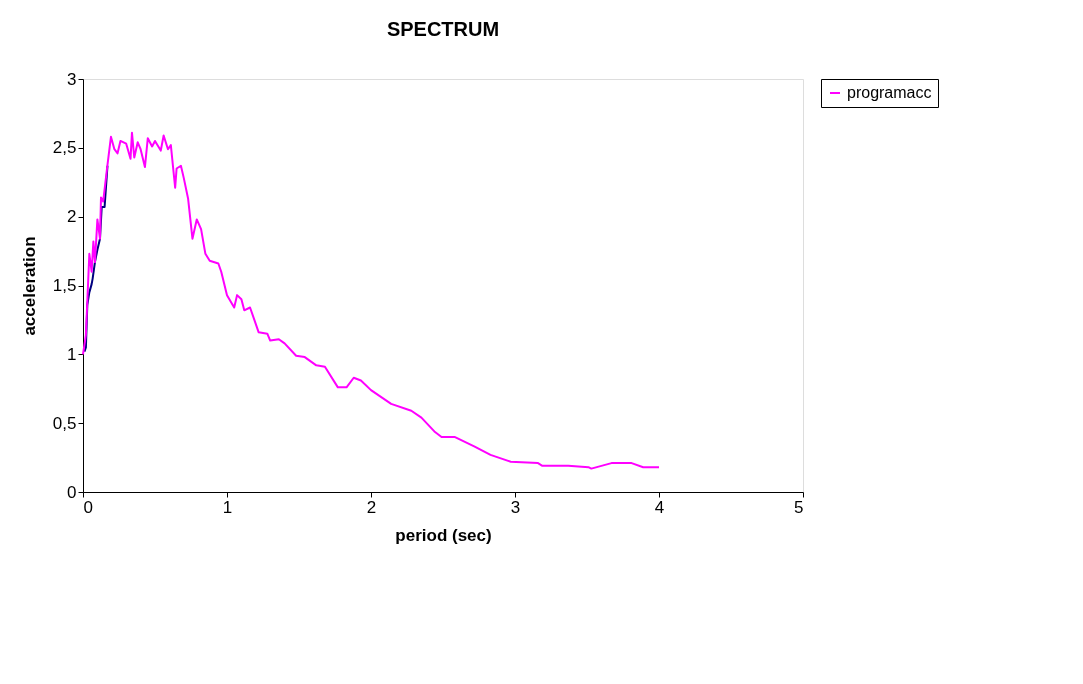 The height and width of the screenshot is (684, 1083). I want to click on y-axis-title: acceleration, so click(29, 286).